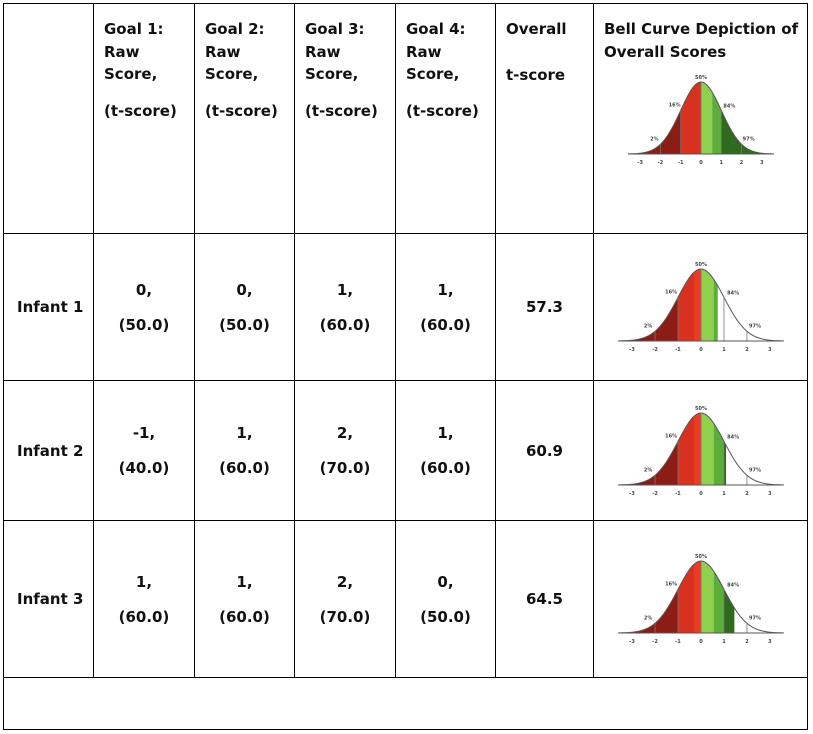 This screenshot has width=813, height=734. Describe the element at coordinates (50, 599) in the screenshot. I see `row-label: Infant 3` at that location.